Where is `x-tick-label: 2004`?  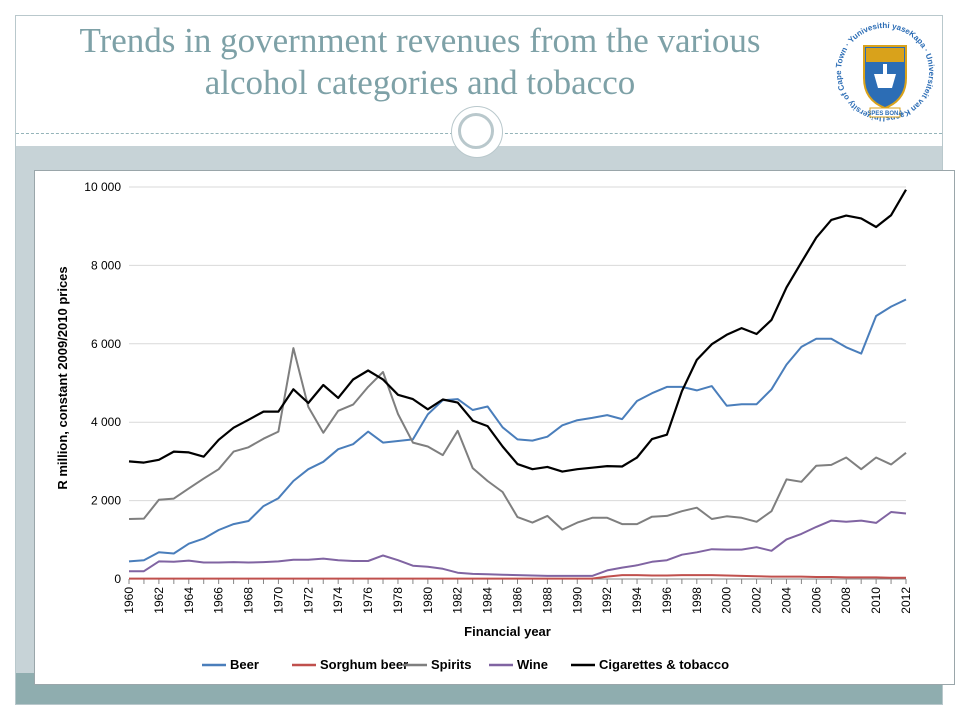
x-tick-label: 2004 is located at coordinates (786, 600).